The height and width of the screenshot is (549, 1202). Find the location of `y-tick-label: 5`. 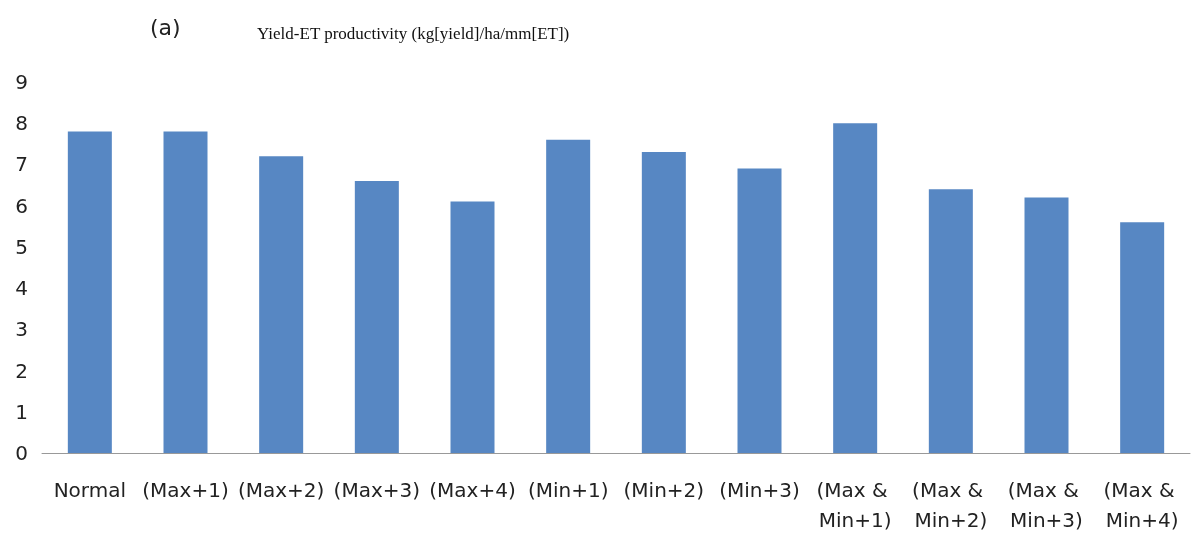

y-tick-label: 5 is located at coordinates (21, 246).